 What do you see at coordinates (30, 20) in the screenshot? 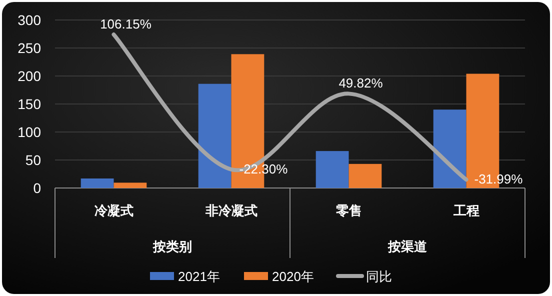
I see `y-tick-label: 300` at bounding box center [30, 20].